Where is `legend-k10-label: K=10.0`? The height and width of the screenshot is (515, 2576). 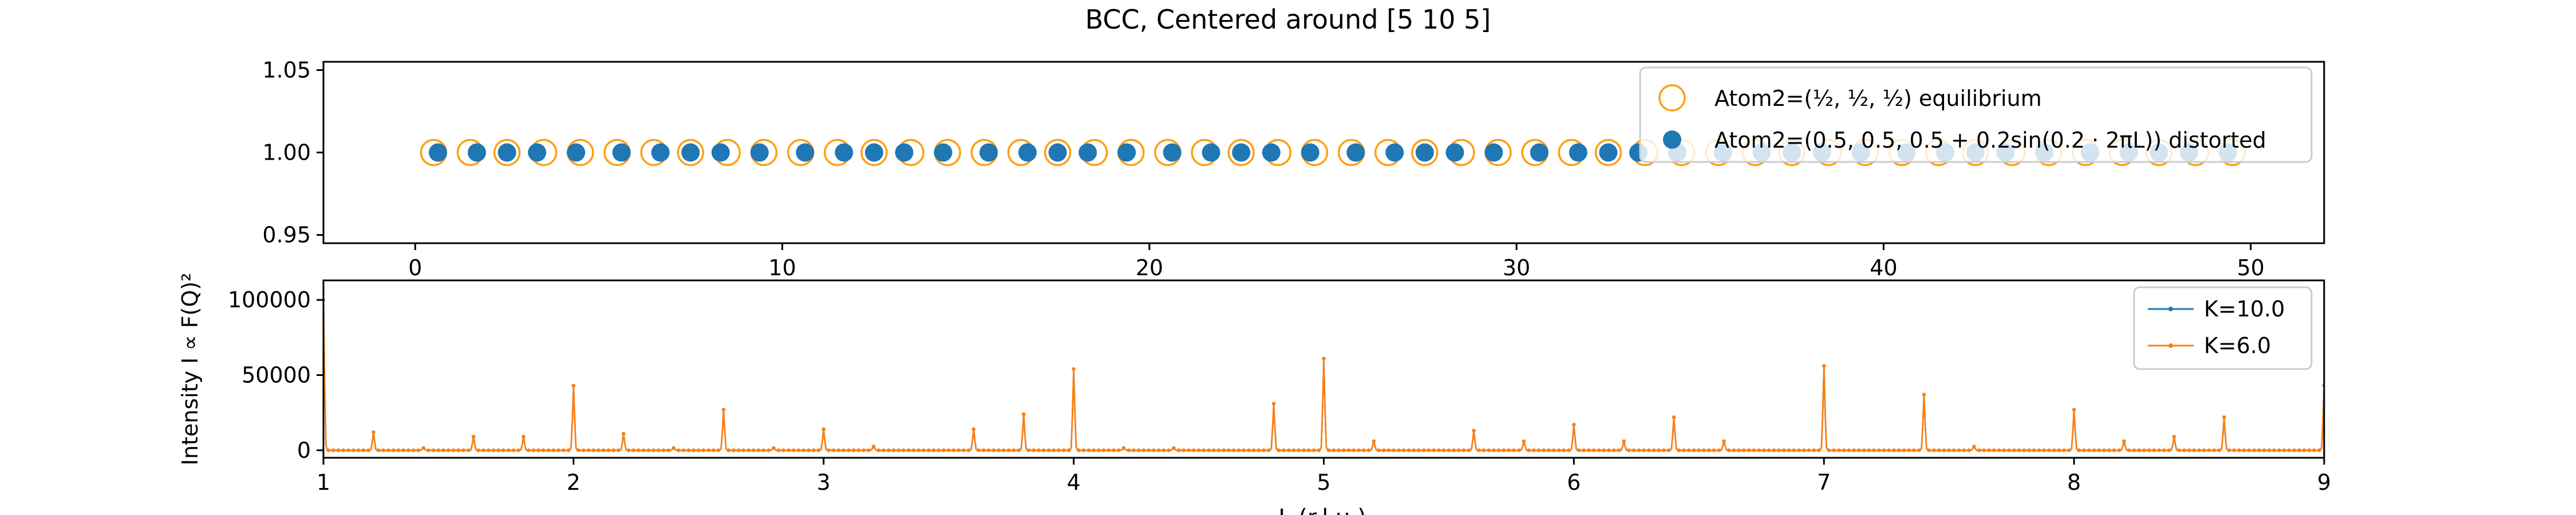
legend-k10-label: K=10.0 is located at coordinates (2244, 309).